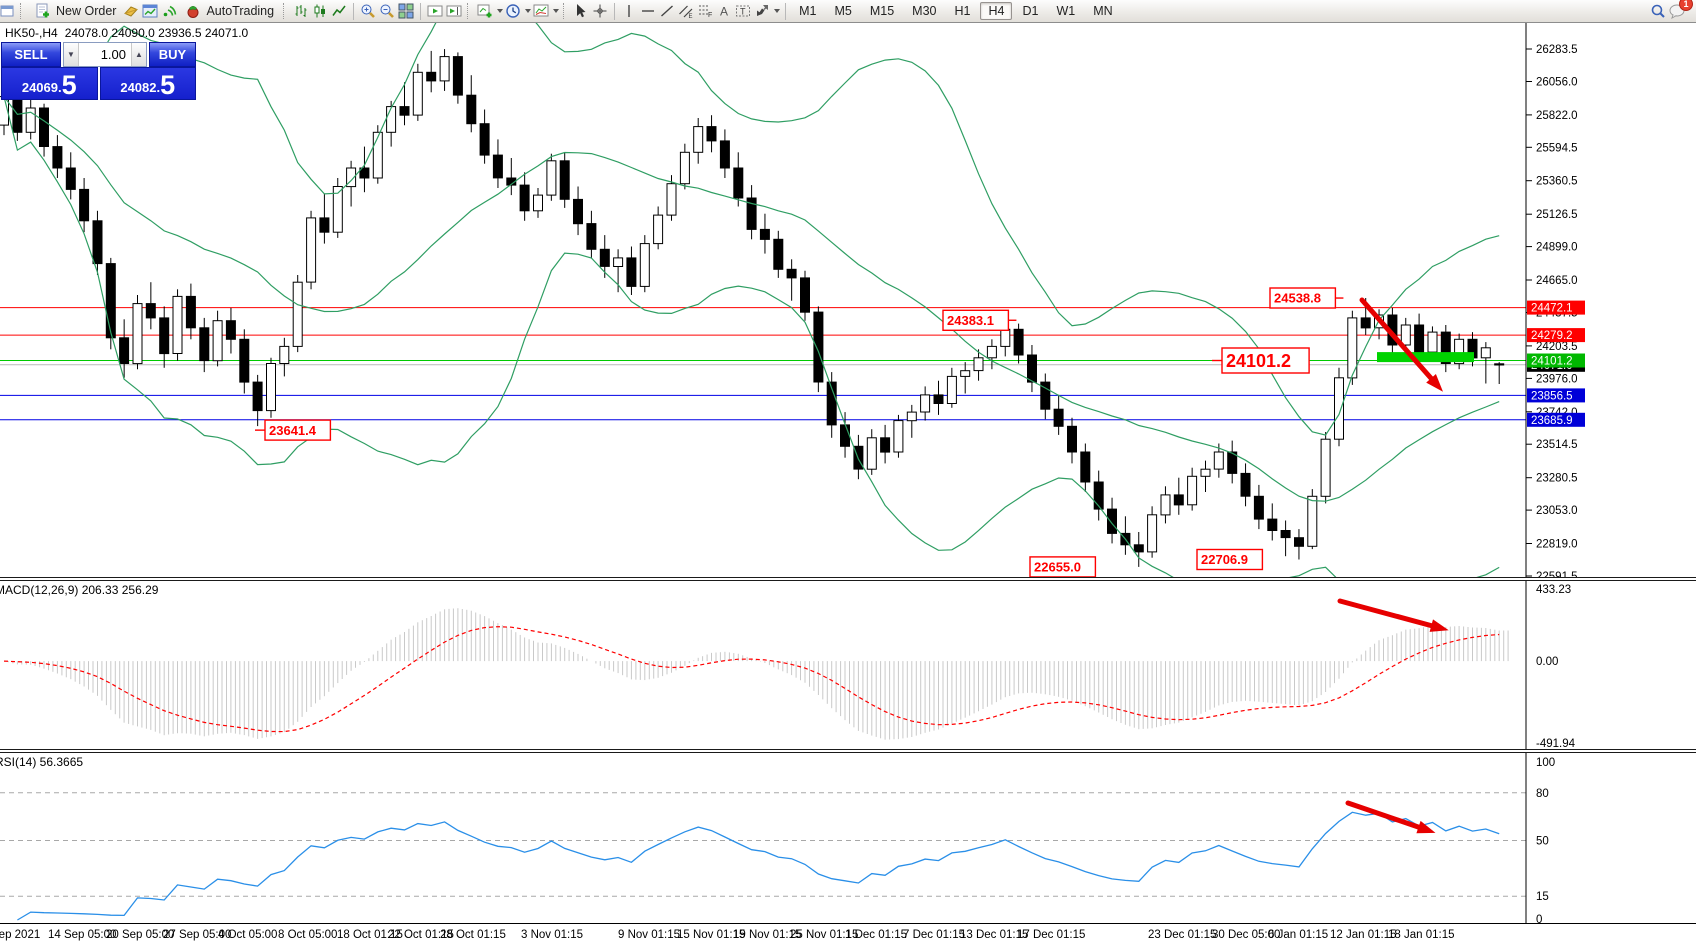 The height and width of the screenshot is (948, 1696). Describe the element at coordinates (75, 11) in the screenshot. I see `new-order-button: New Order` at that location.